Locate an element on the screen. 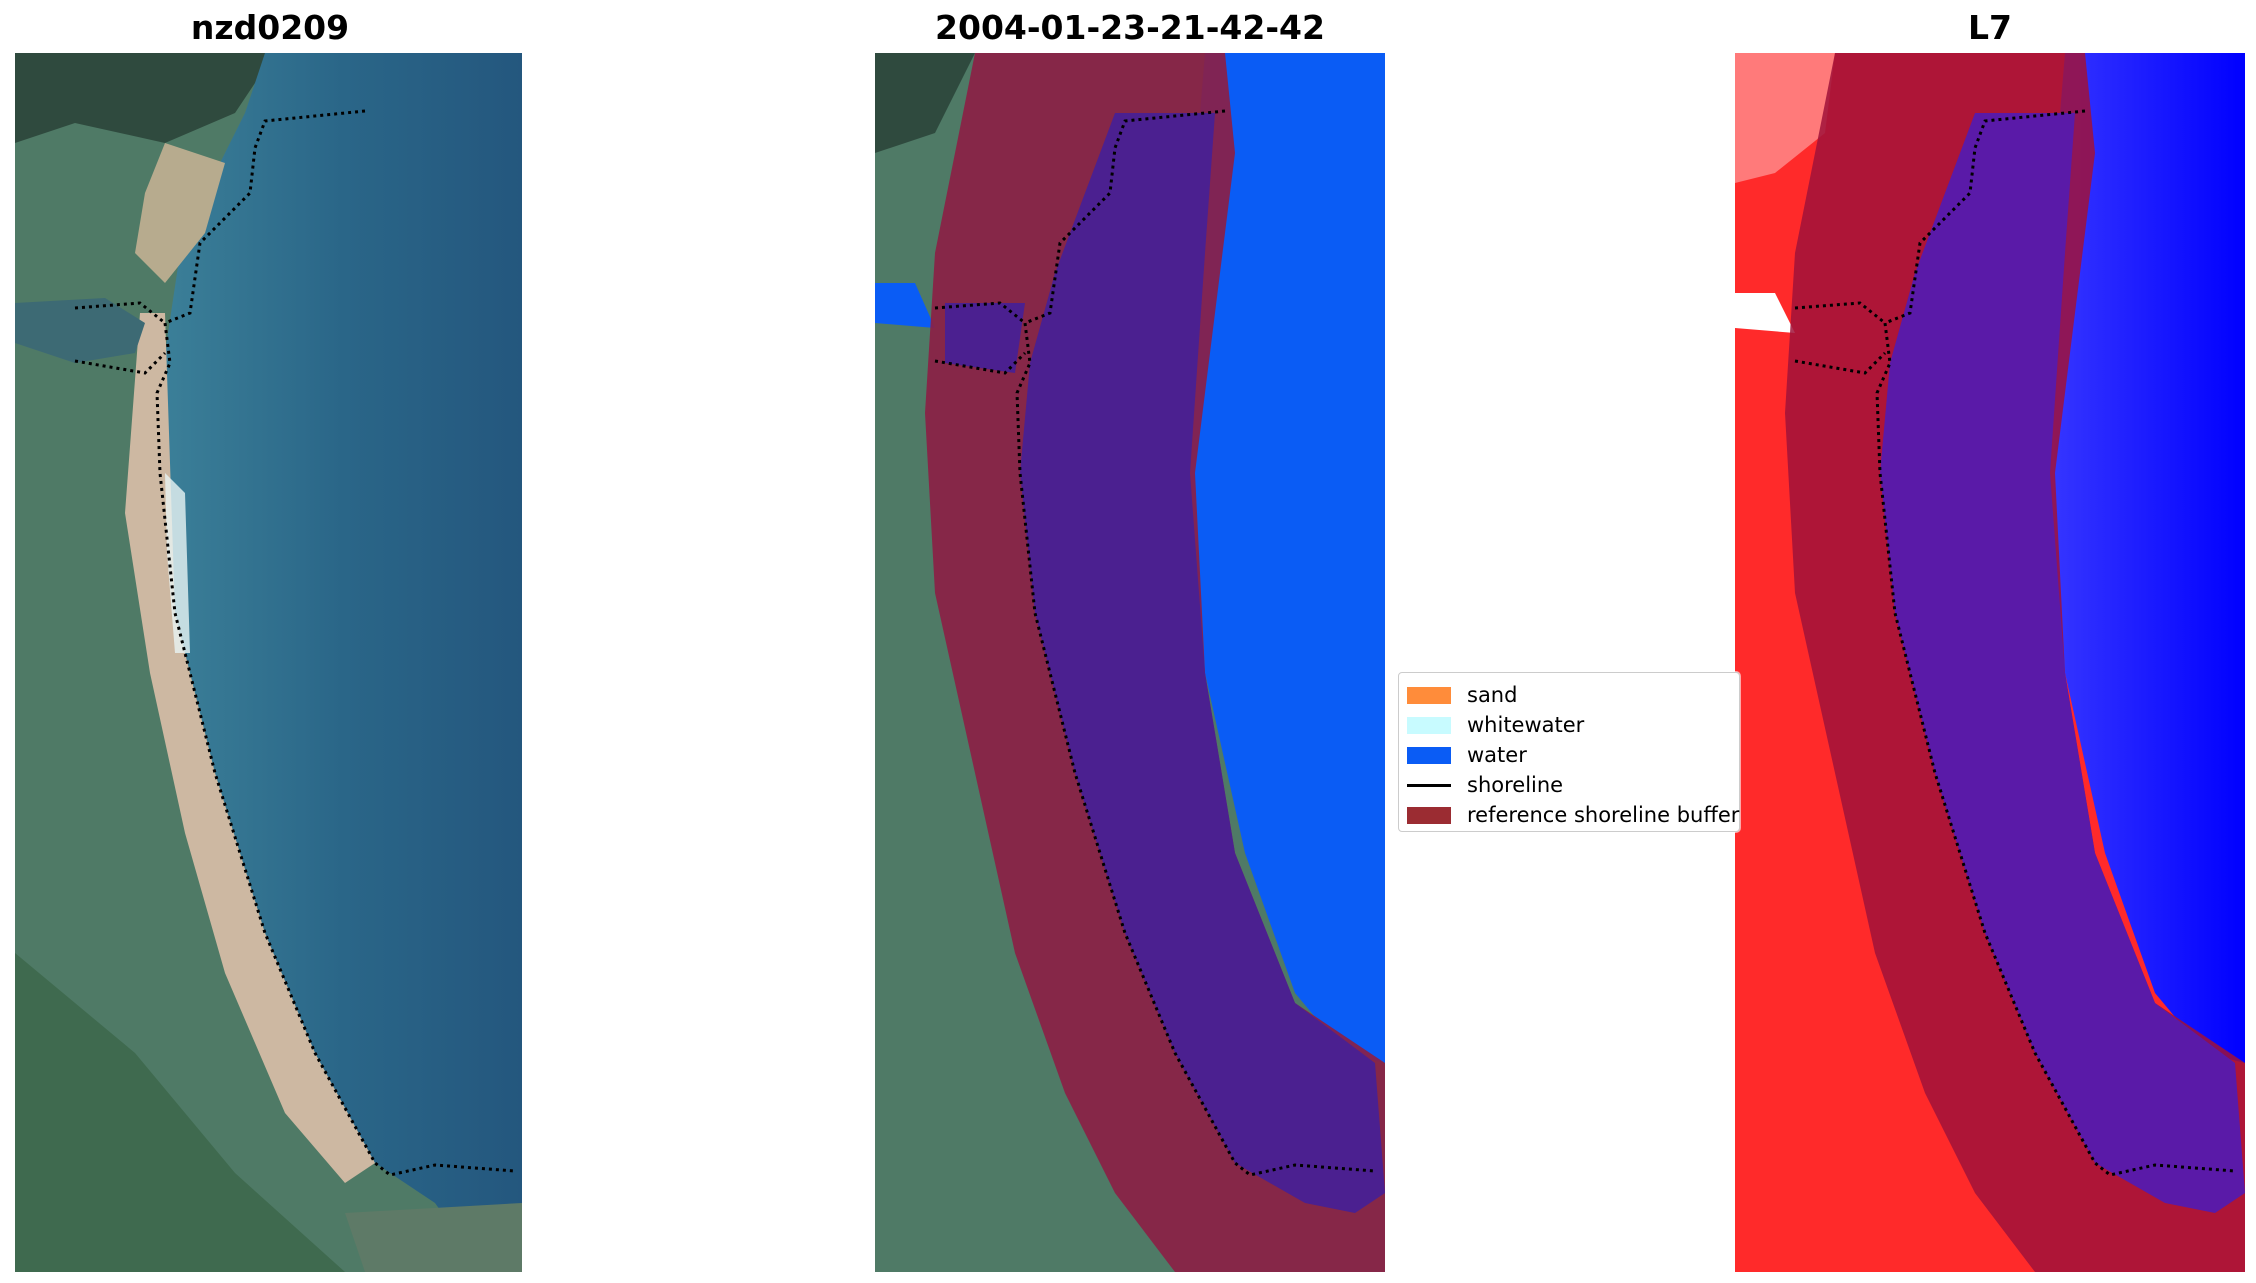 This screenshot has height=1283, width=2256. sand-swatch is located at coordinates (1429, 695).